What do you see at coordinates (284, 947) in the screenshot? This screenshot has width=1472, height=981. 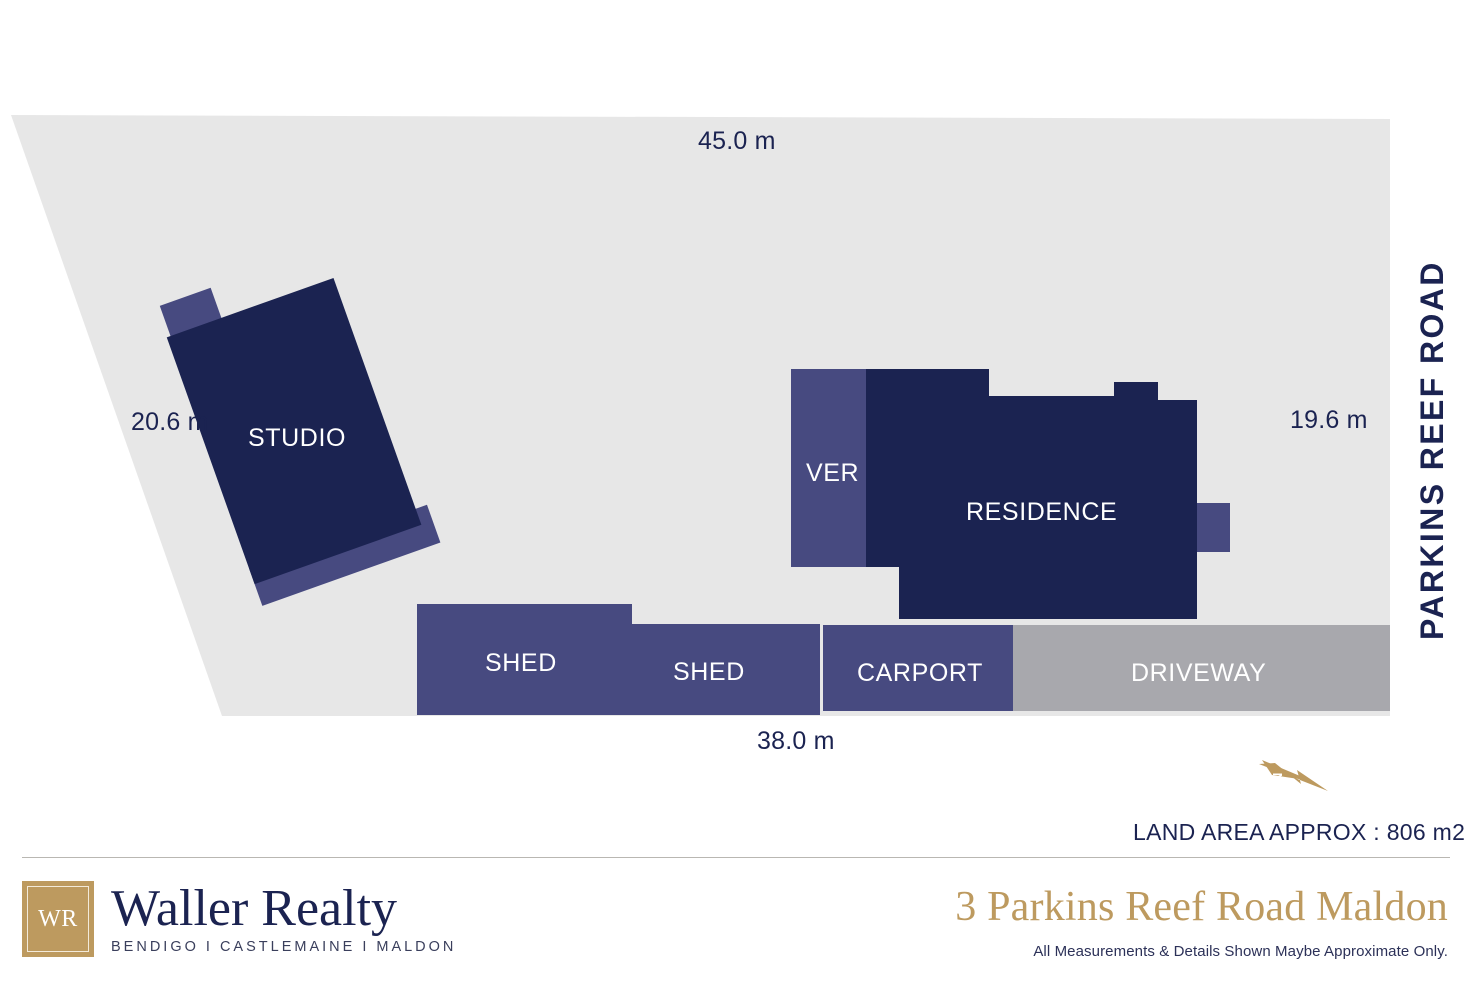 I see `brand-locations: BENDIGO I CASTLEMAINE I MALDON` at bounding box center [284, 947].